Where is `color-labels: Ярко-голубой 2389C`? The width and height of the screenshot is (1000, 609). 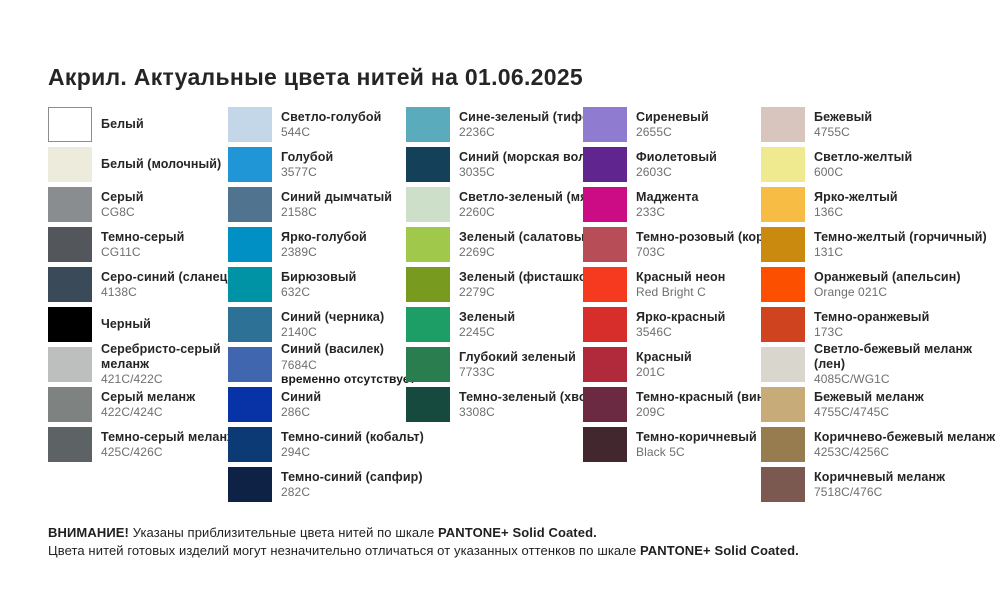 color-labels: Ярко-голубой 2389C is located at coordinates (341, 245).